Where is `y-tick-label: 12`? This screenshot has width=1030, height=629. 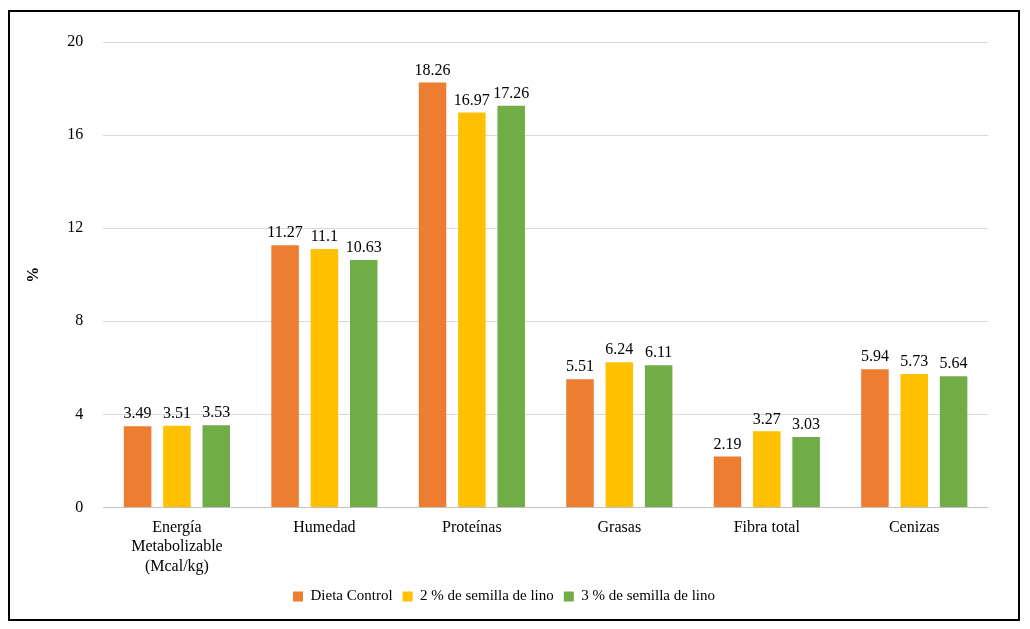
y-tick-label: 12 is located at coordinates (75, 227).